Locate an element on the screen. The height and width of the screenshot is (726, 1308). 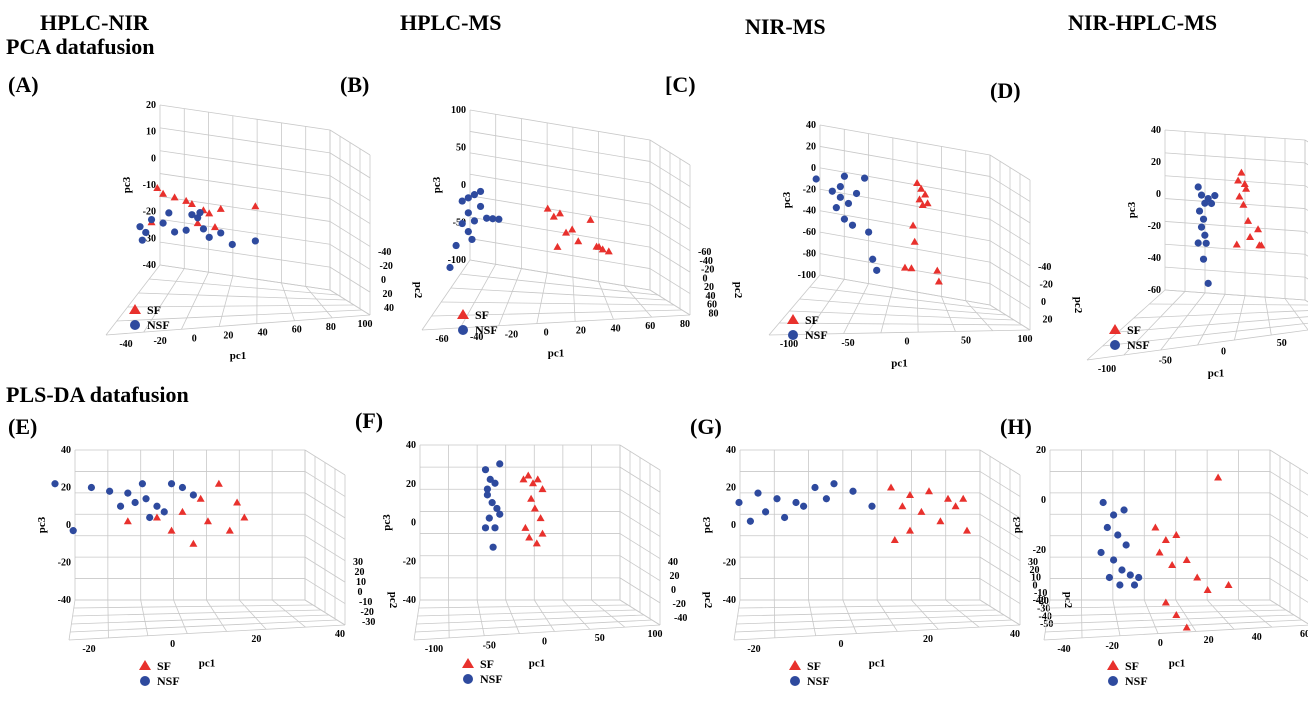
panel-f-legend-sf-label: SF is located at coordinates (487, 664).